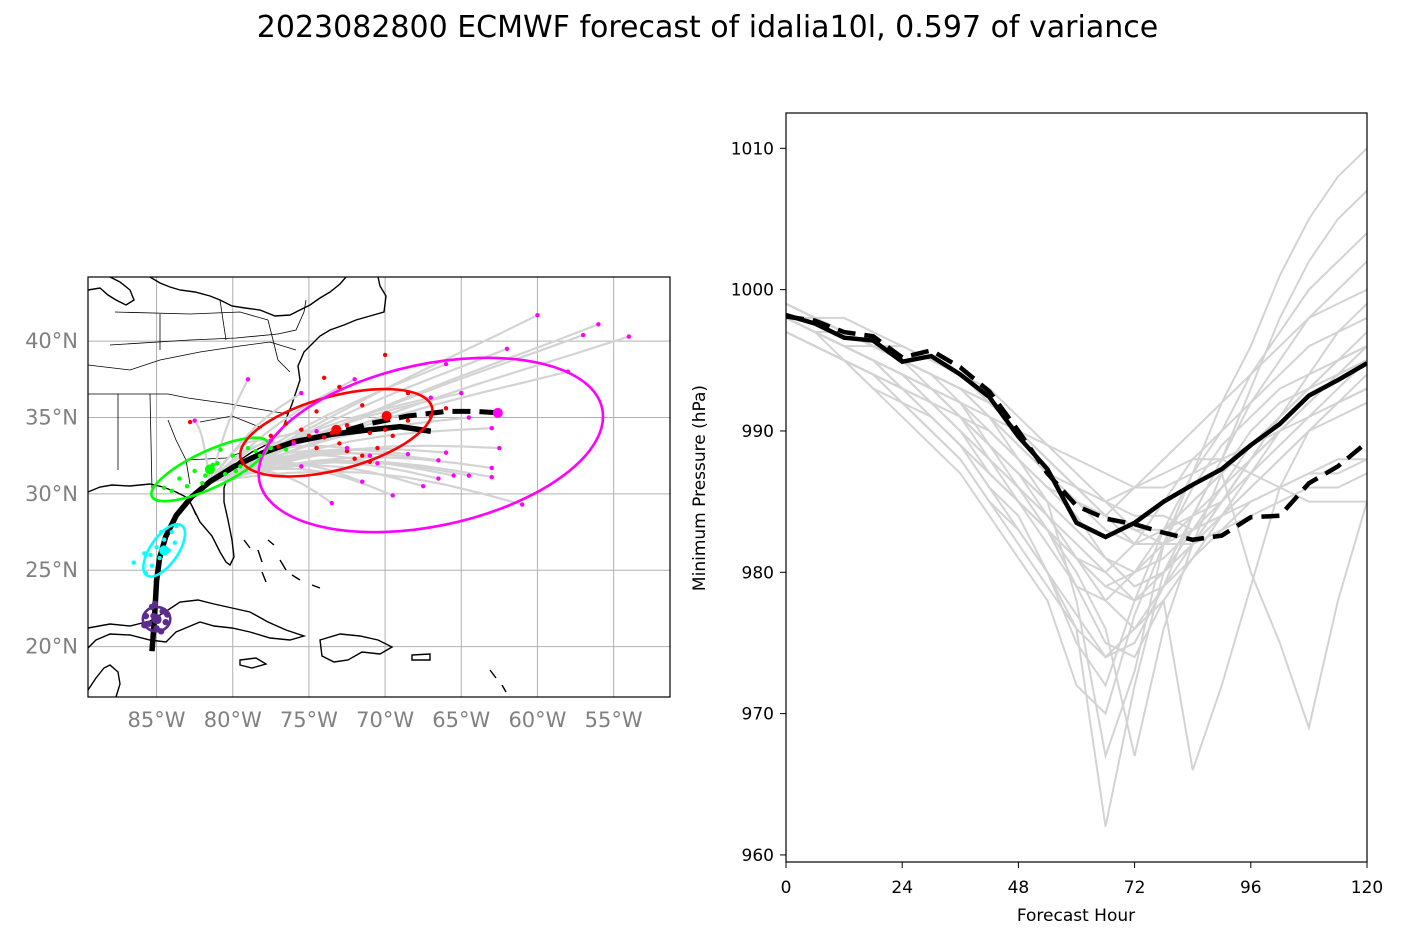 The width and height of the screenshot is (1402, 941). I want to click on pressure-x-tick-label: 120, so click(1367, 888).